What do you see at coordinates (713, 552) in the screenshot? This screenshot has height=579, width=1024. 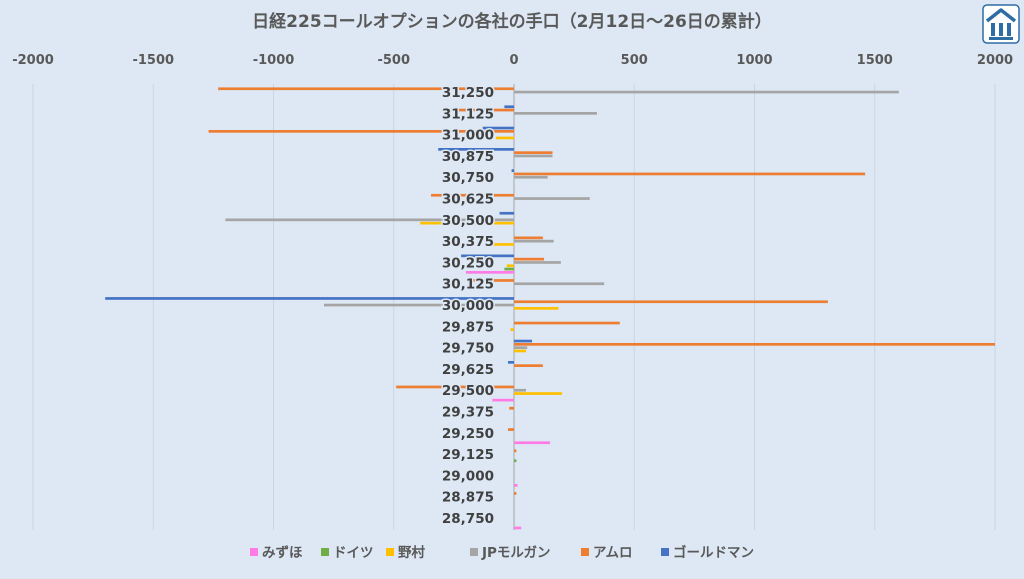 I see `legend-label: ゴールドマン` at bounding box center [713, 552].